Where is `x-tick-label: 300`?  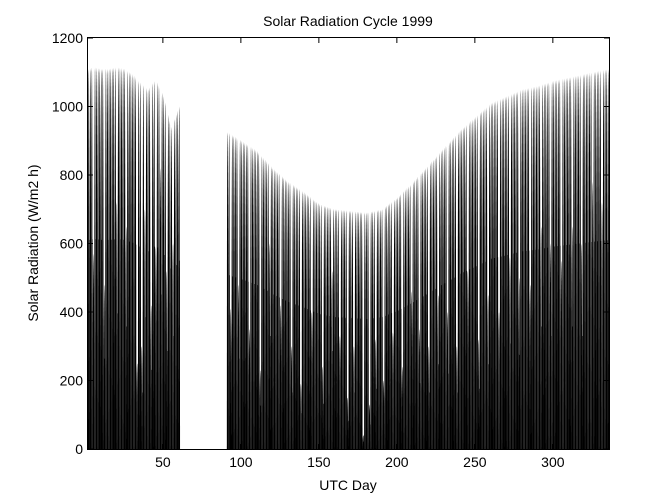 x-tick-label: 300 is located at coordinates (553, 462).